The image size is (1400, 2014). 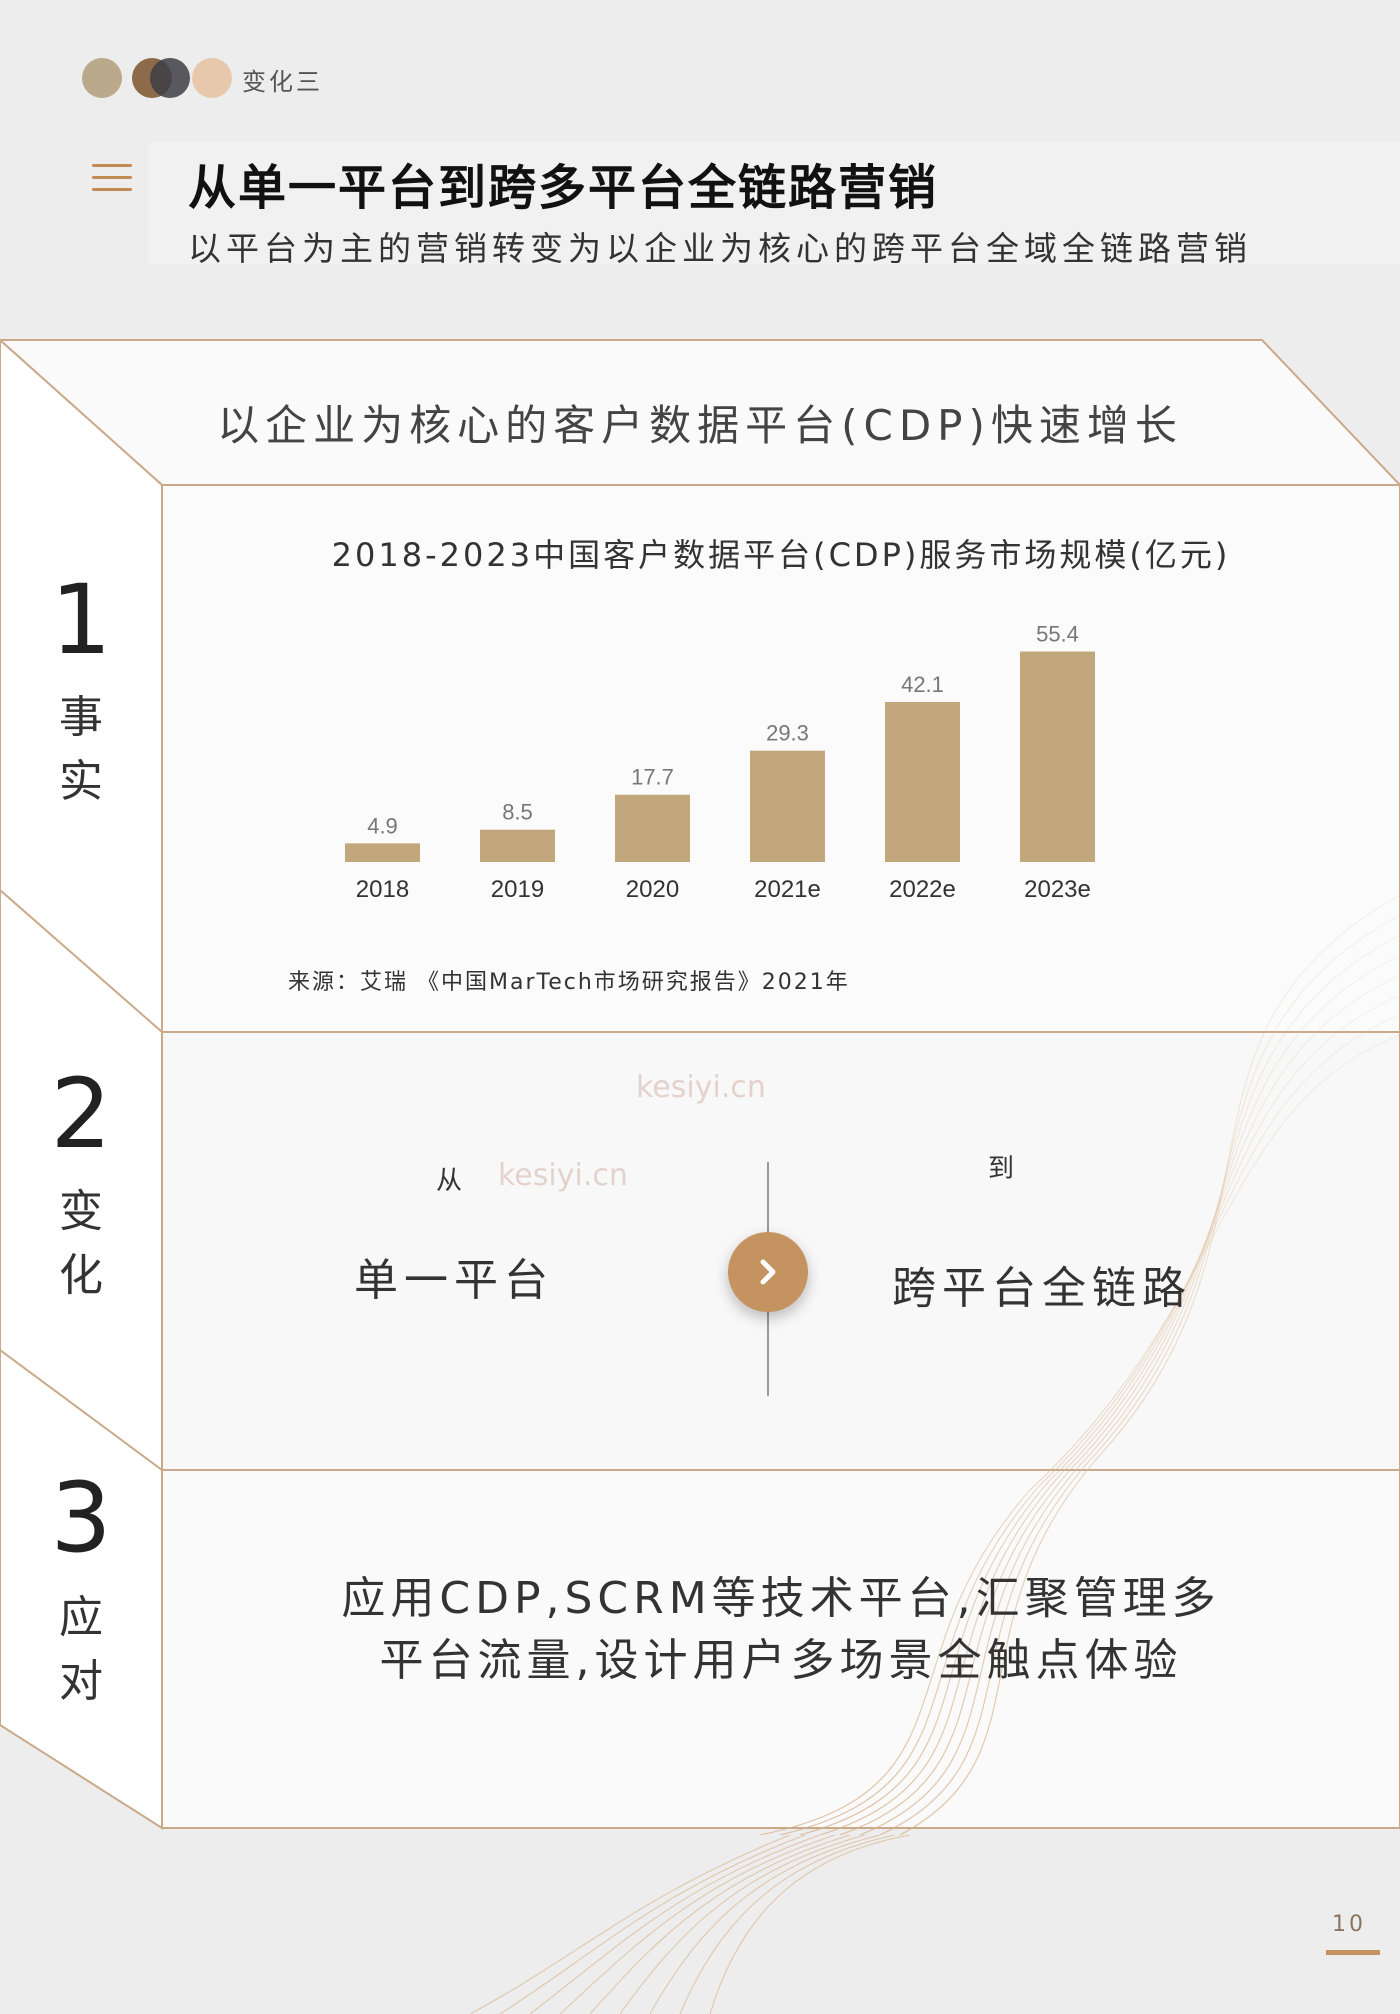 I want to click on fact-heading: 以企业为核心的客户数据平台(CDP)快速增长, so click(x=700, y=425).